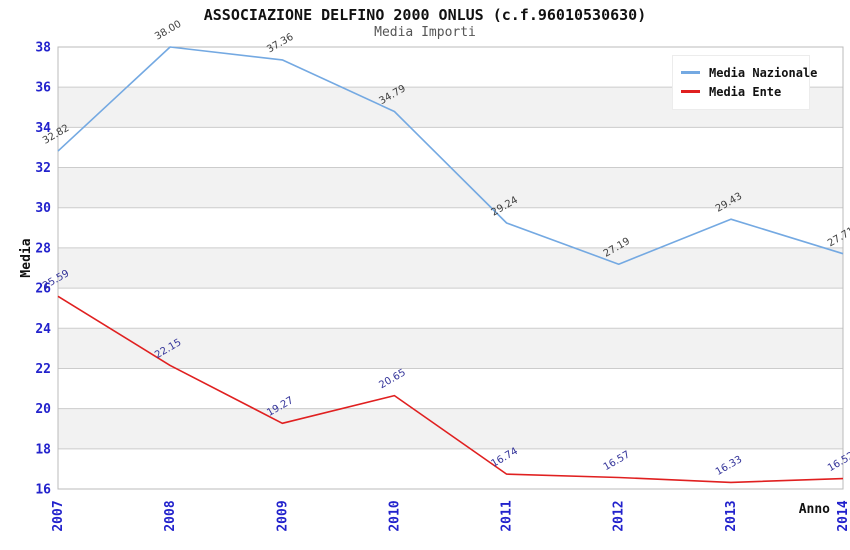 This screenshot has width=850, height=550. What do you see at coordinates (619, 515) in the screenshot?
I see `x-tick-label: 2012` at bounding box center [619, 515].